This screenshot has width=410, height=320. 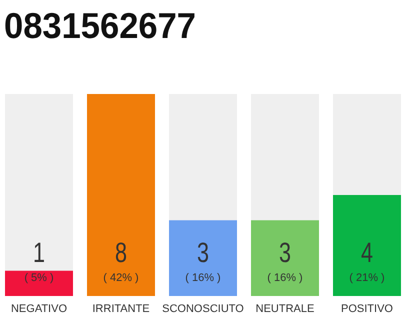 What do you see at coordinates (41, 252) in the screenshot?
I see `data-label: 1` at bounding box center [41, 252].